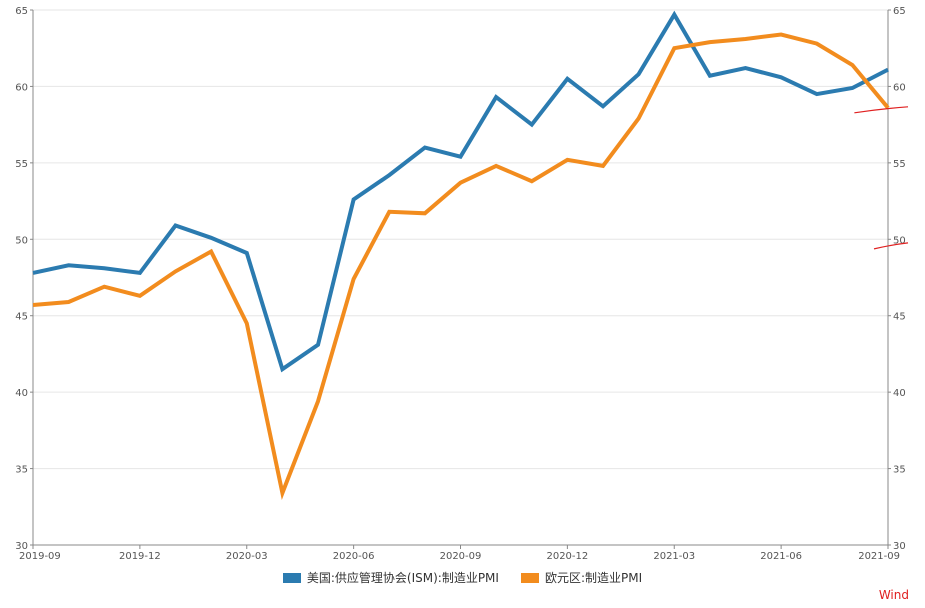  Describe the element at coordinates (899, 546) in the screenshot. I see `y-tick-label-right: 30` at that location.